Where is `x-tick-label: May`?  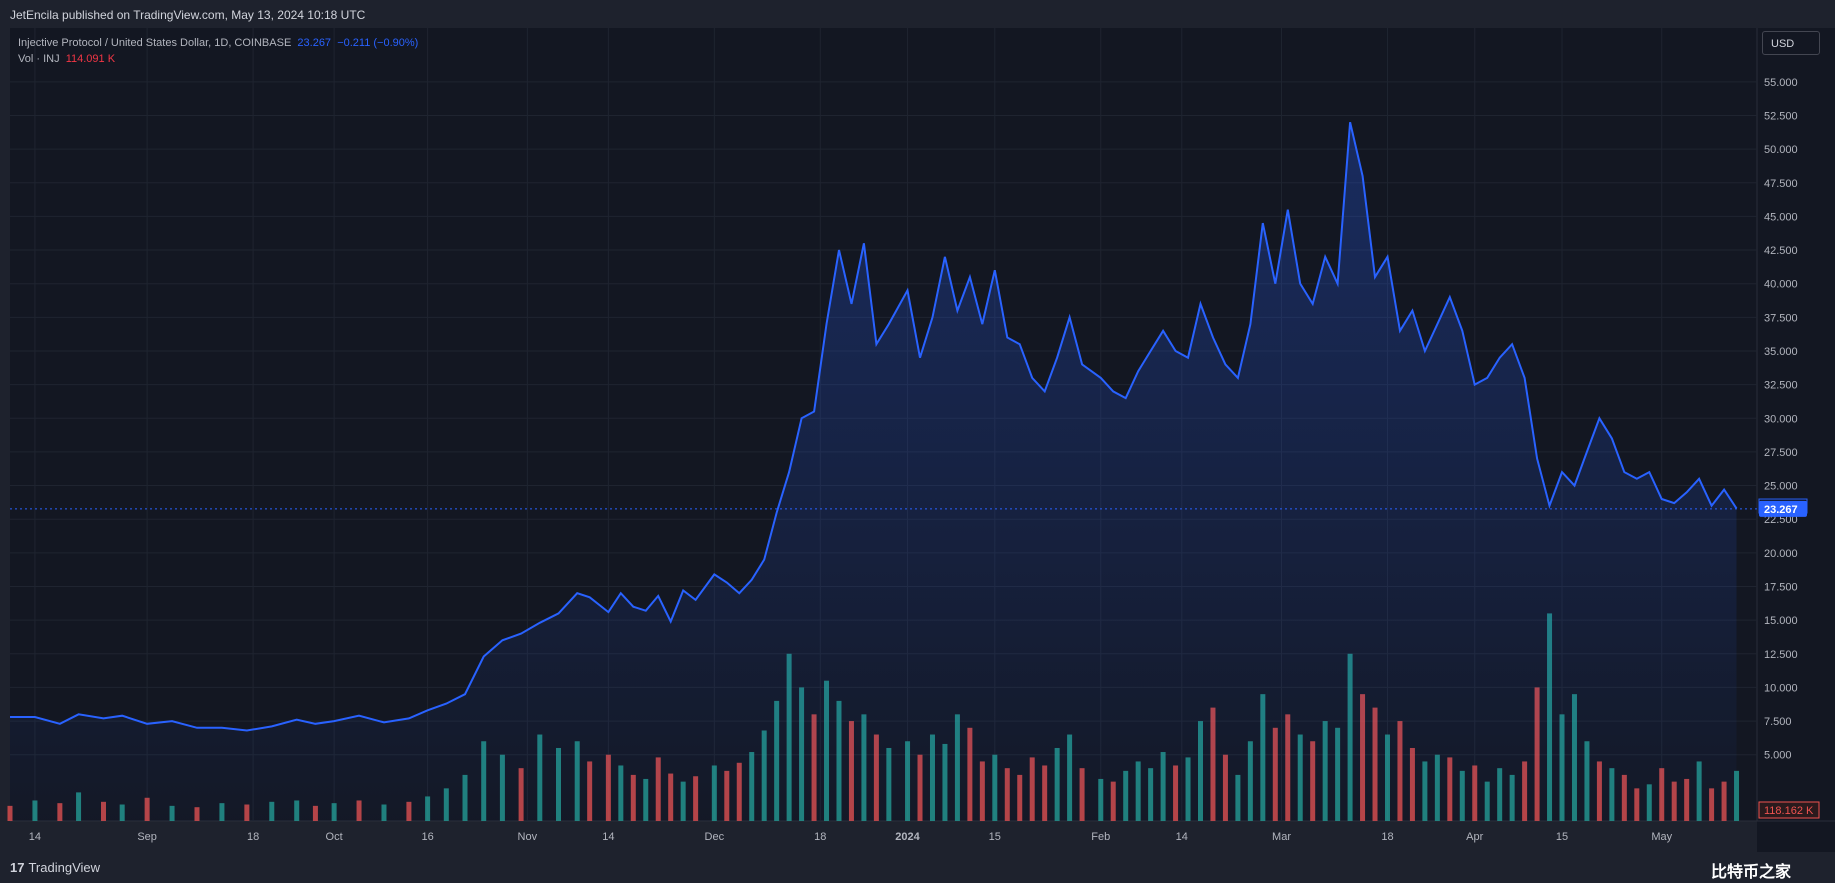 x-tick-label: May is located at coordinates (1661, 837).